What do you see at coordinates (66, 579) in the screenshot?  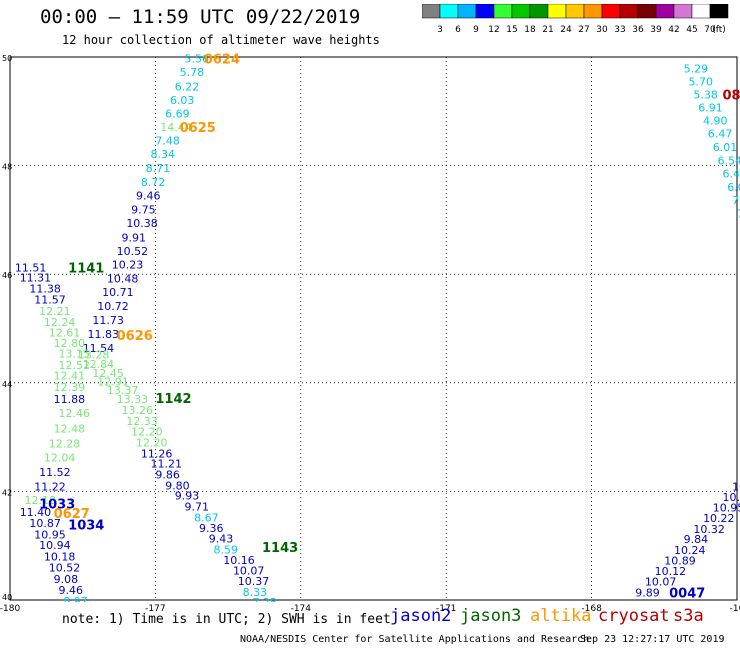 I see `wave-height-value: 9.08` at bounding box center [66, 579].